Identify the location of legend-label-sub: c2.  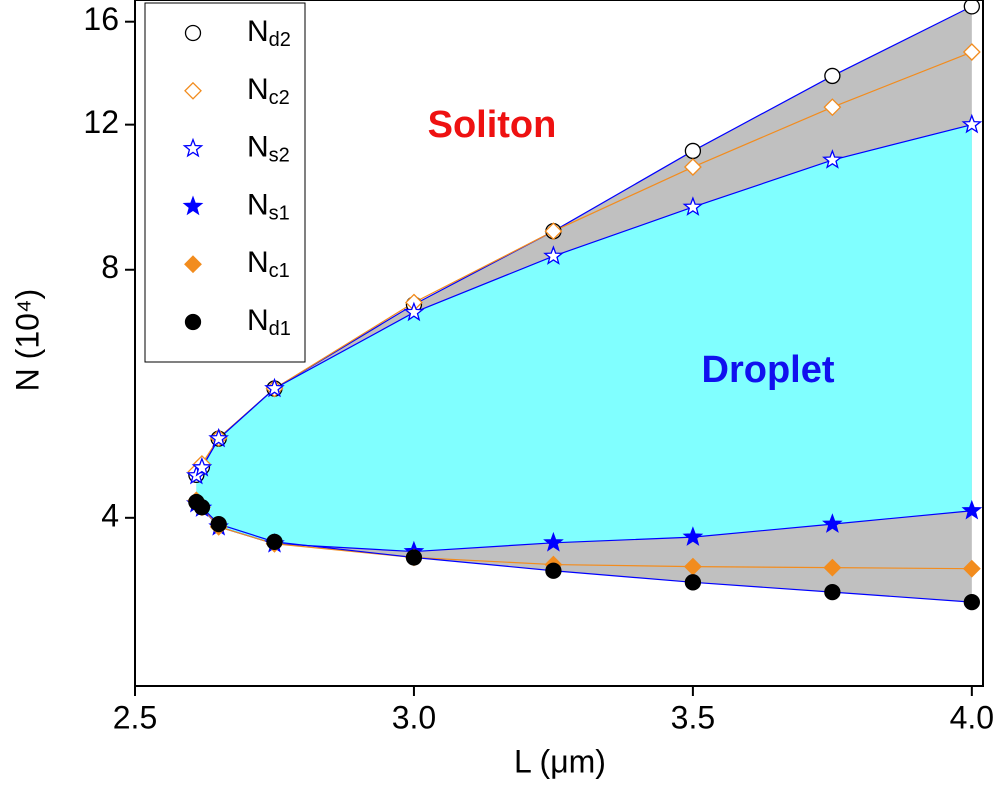
(279, 98).